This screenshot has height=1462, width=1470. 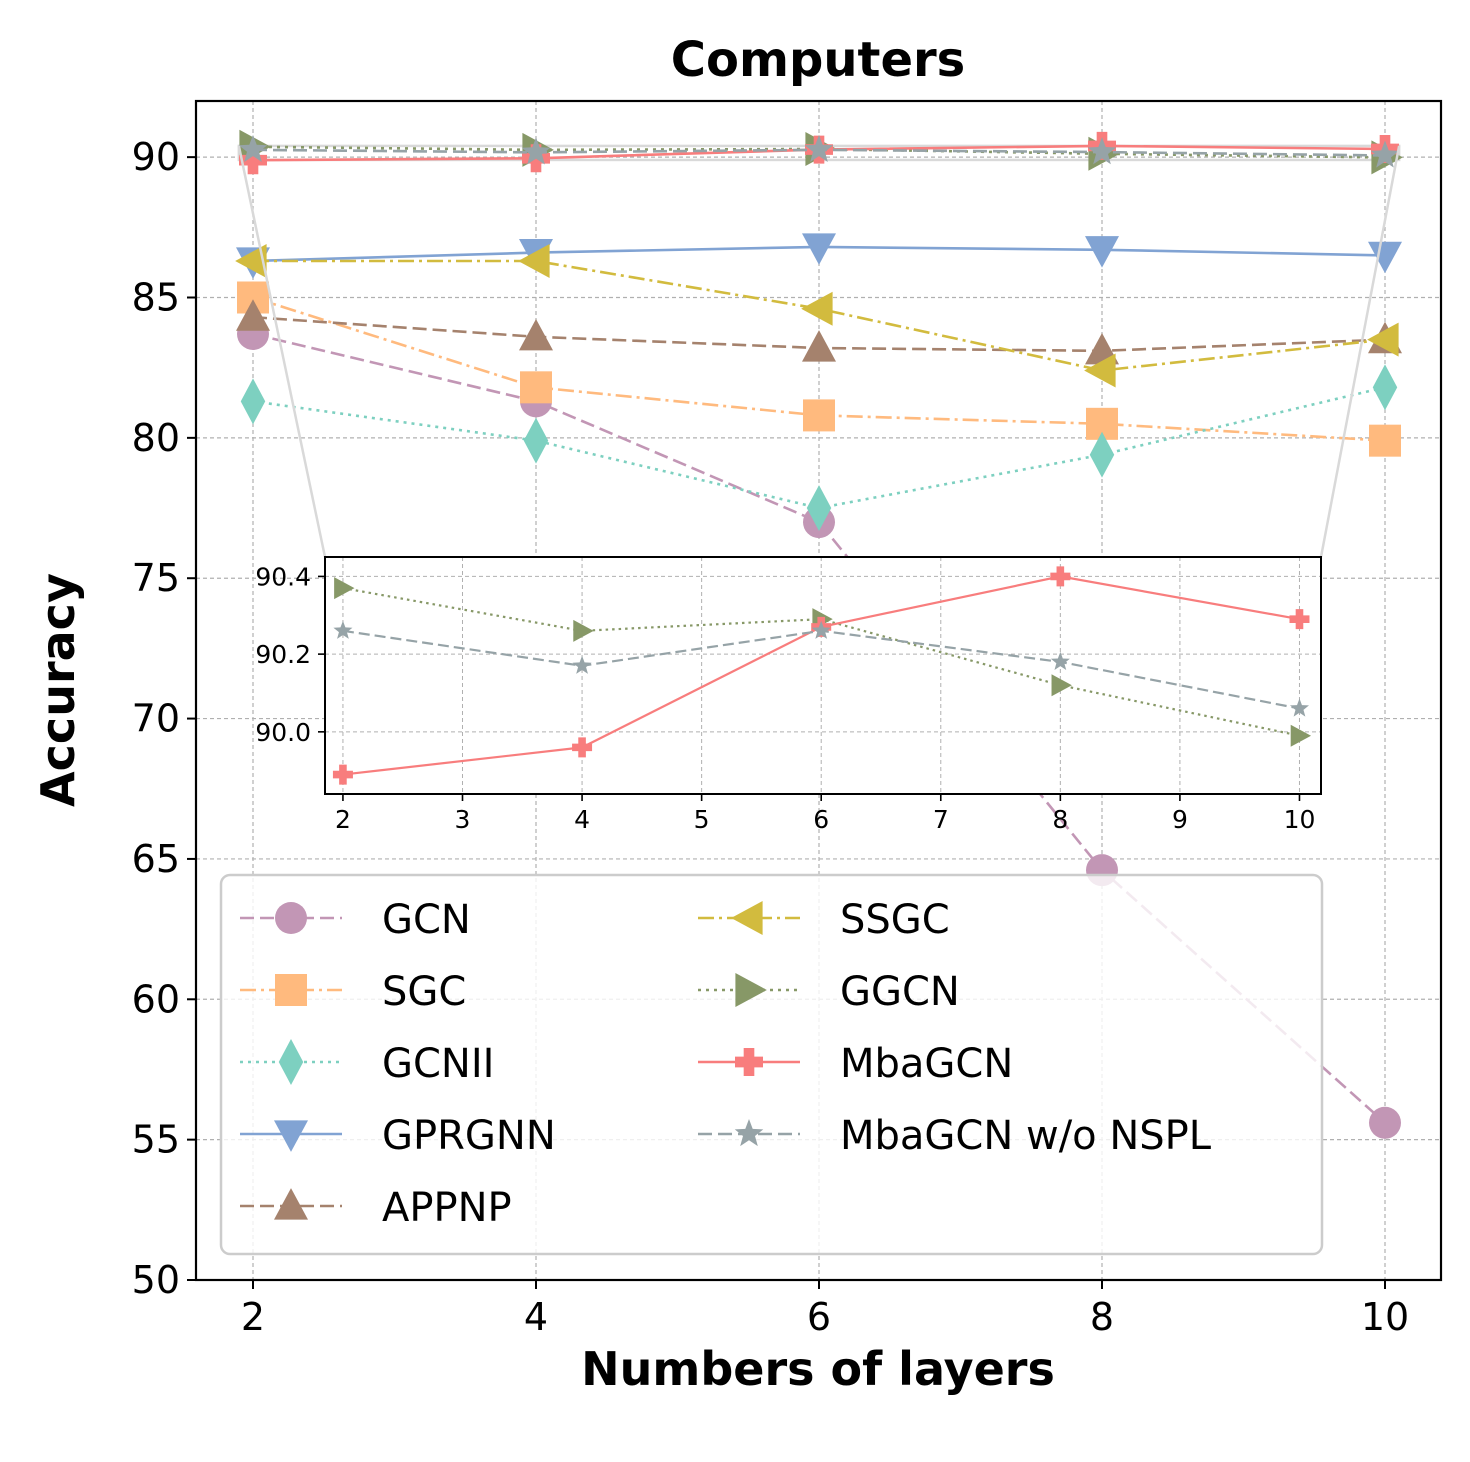 What do you see at coordinates (156, 1280) in the screenshot?
I see `y-tick-label: 50` at bounding box center [156, 1280].